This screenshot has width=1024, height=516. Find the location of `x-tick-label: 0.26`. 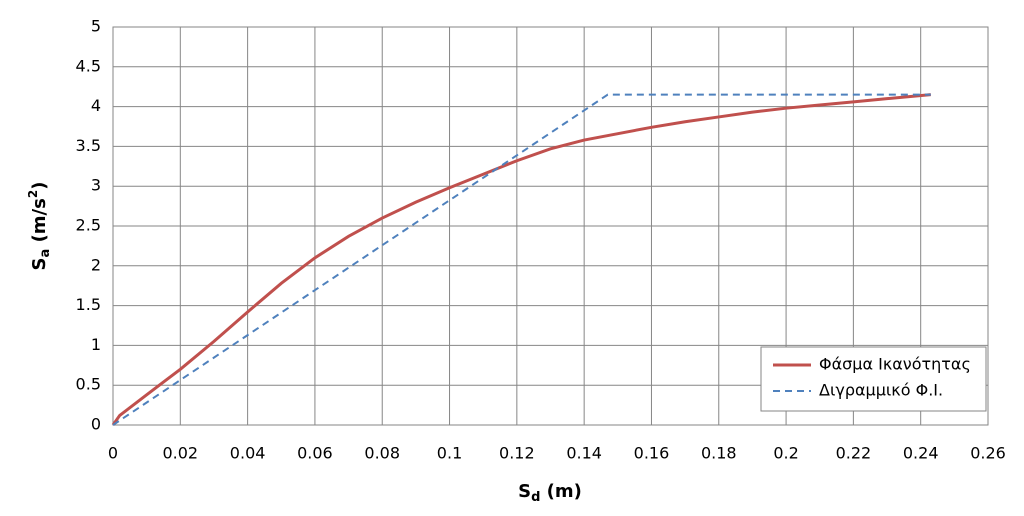

x-tick-label: 0.26 is located at coordinates (988, 453).